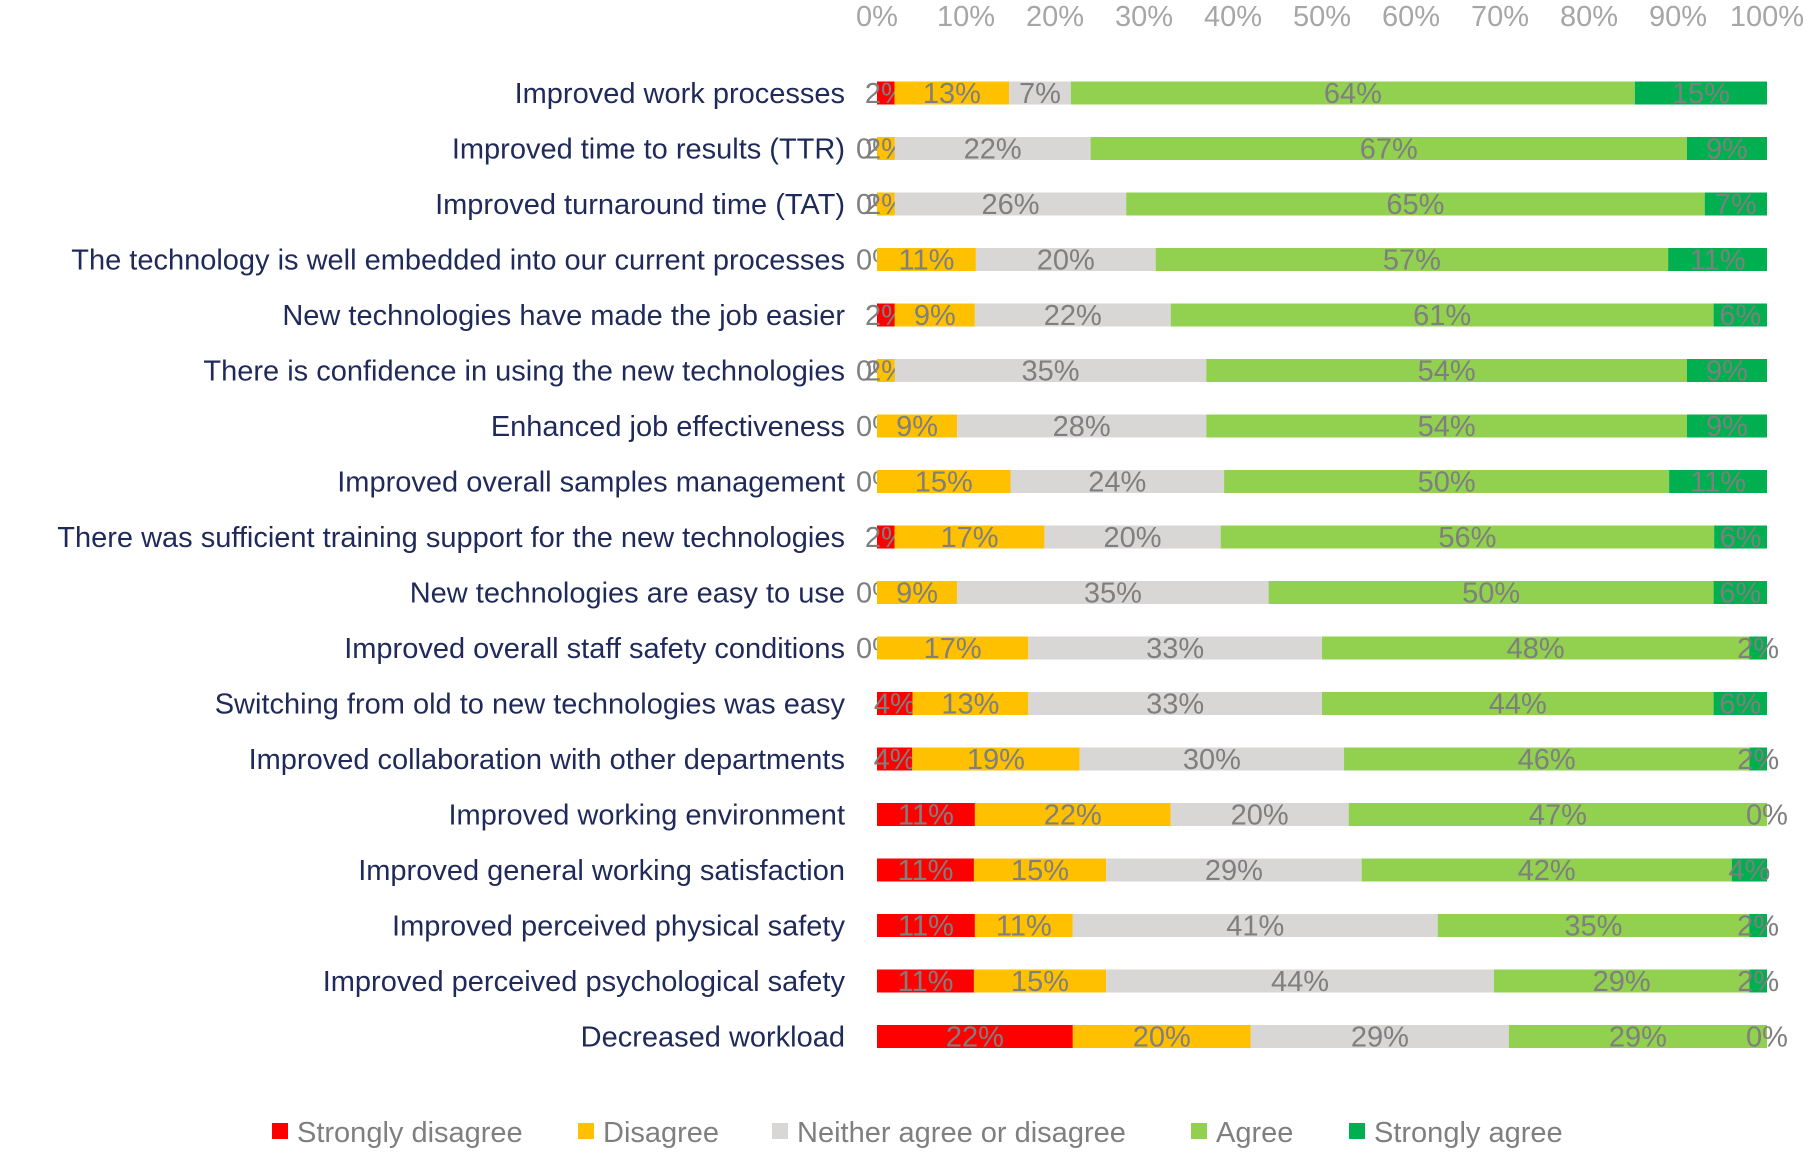 The width and height of the screenshot is (1810, 1161). I want to click on category-label: Improved overall staff safety conditions, so click(594, 649).